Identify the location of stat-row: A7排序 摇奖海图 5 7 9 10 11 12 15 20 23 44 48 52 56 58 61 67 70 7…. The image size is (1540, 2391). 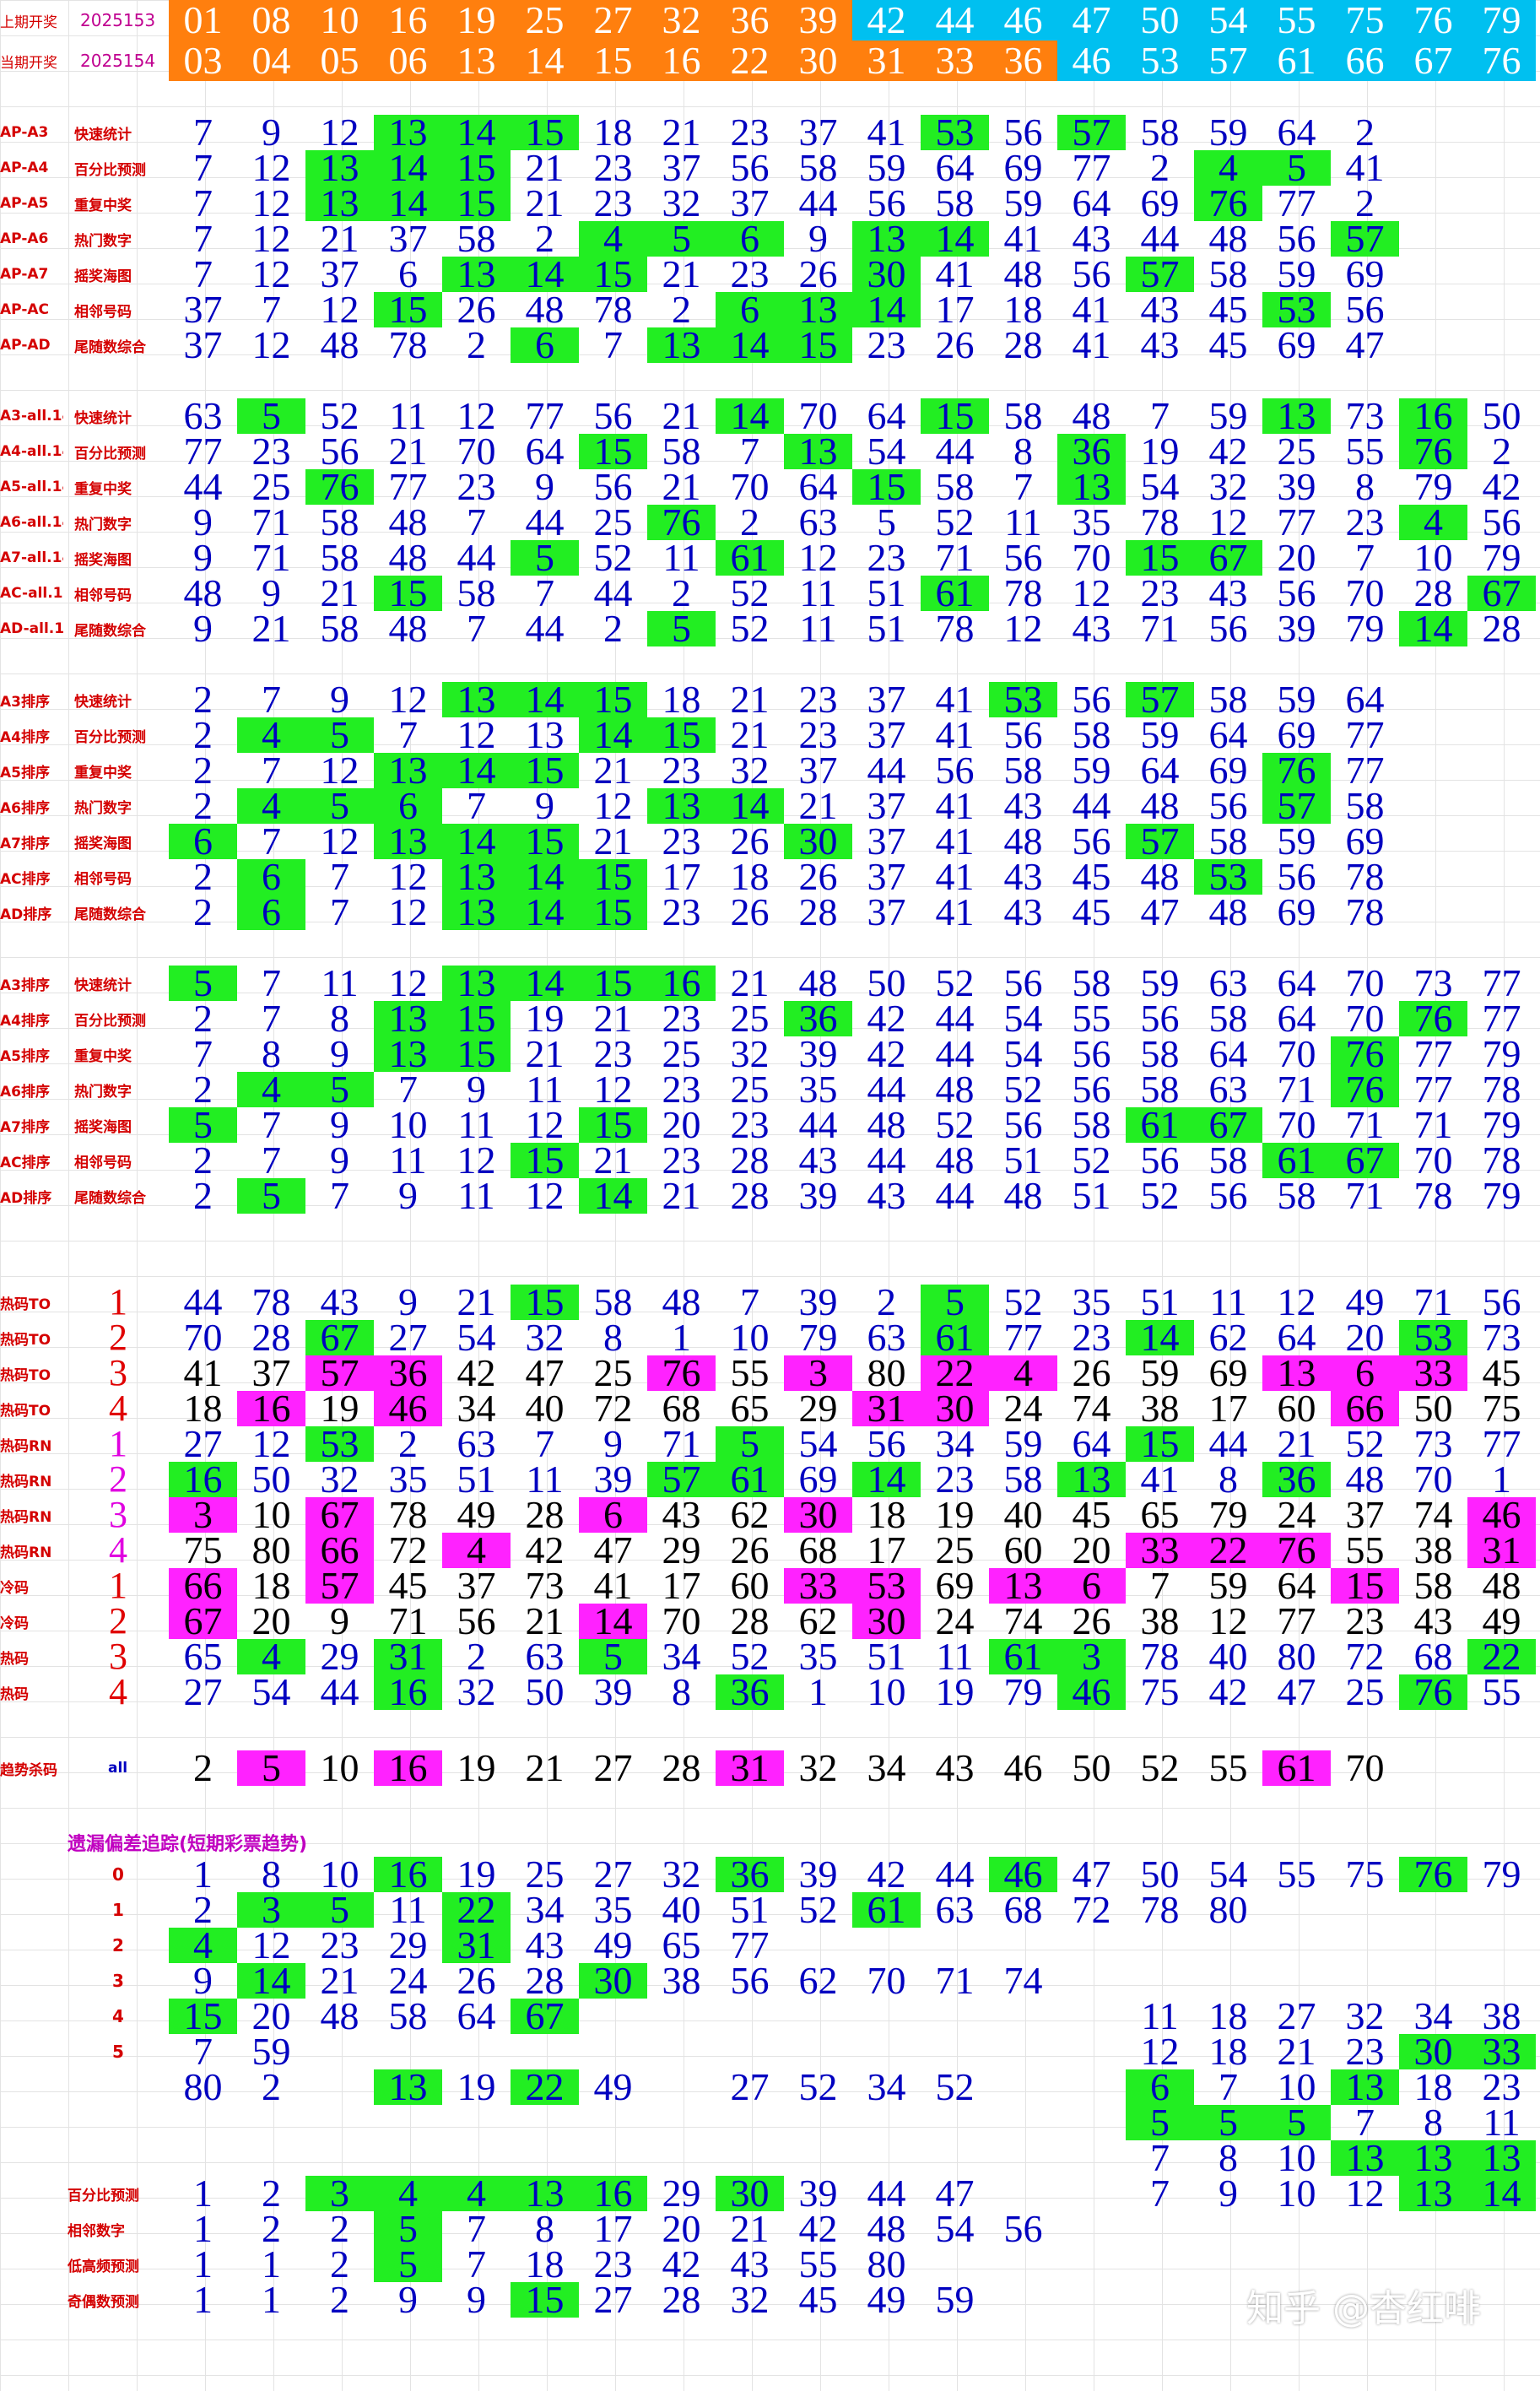
(770, 1124).